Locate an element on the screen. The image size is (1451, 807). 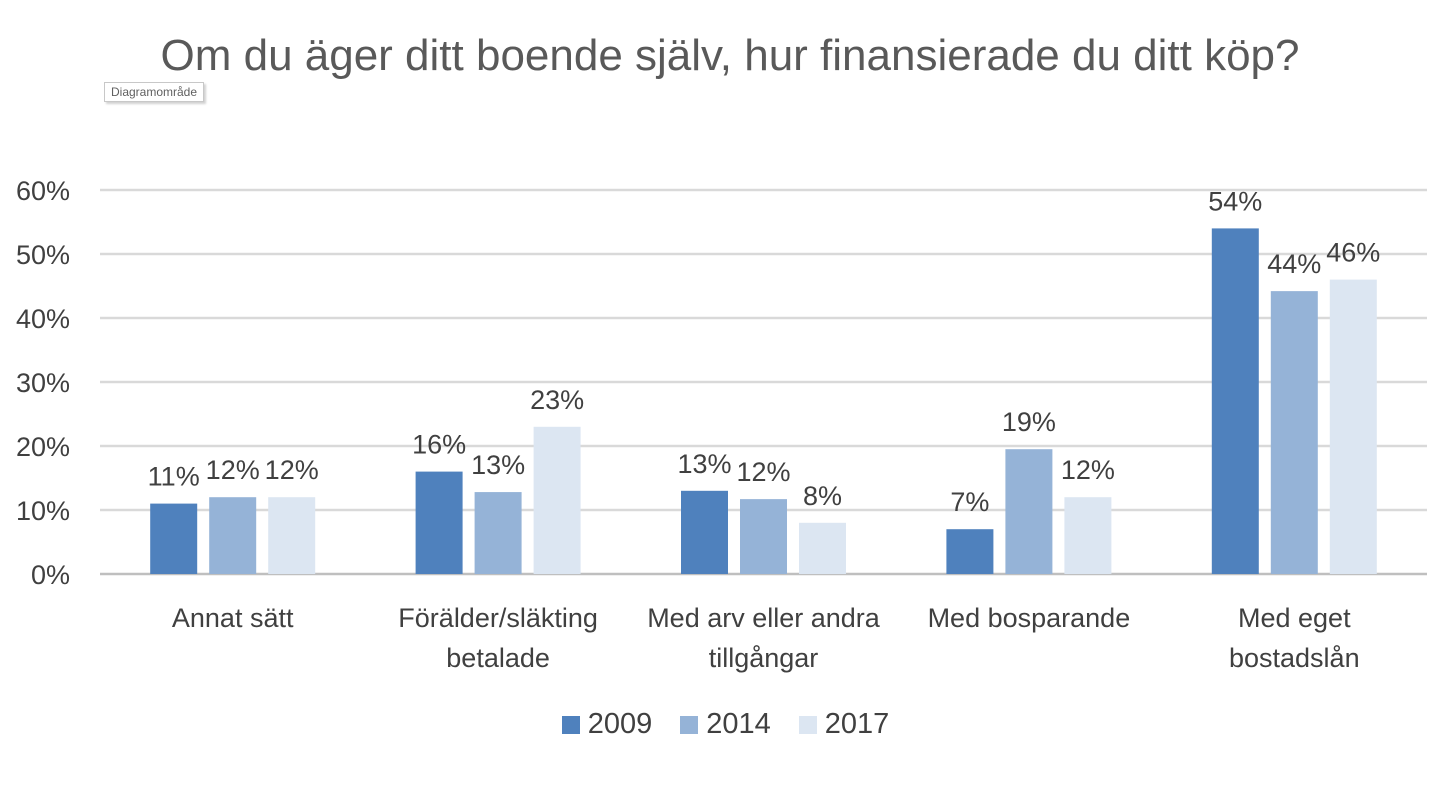
x-category-label: bostadslån is located at coordinates (1294, 658).